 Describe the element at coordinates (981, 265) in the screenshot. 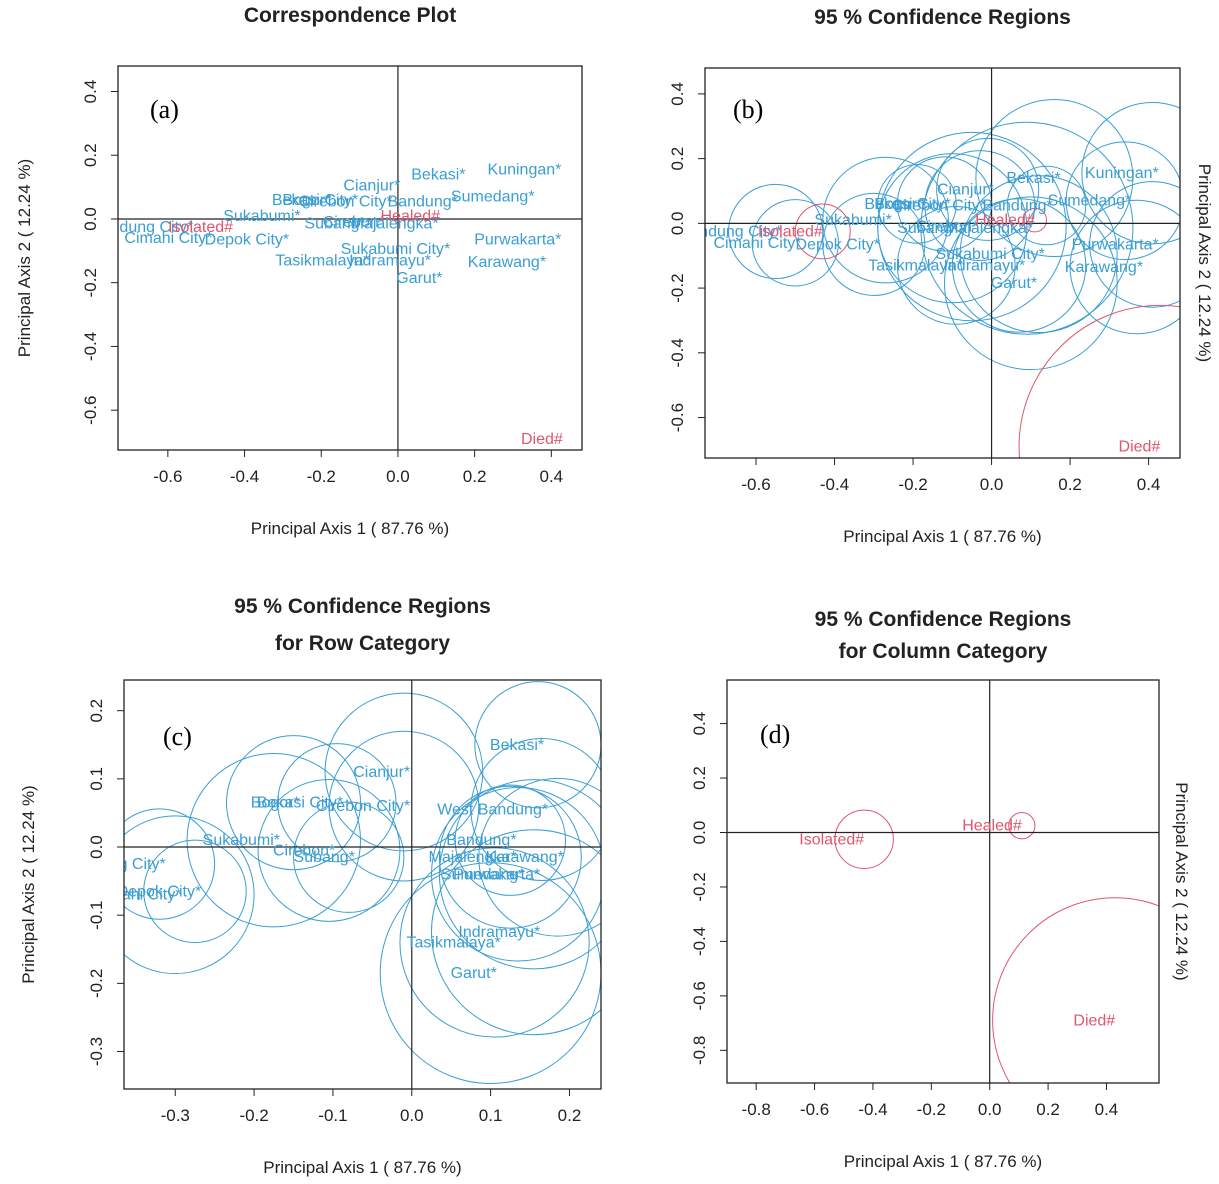

I see `point-label: Indramayu` at that location.